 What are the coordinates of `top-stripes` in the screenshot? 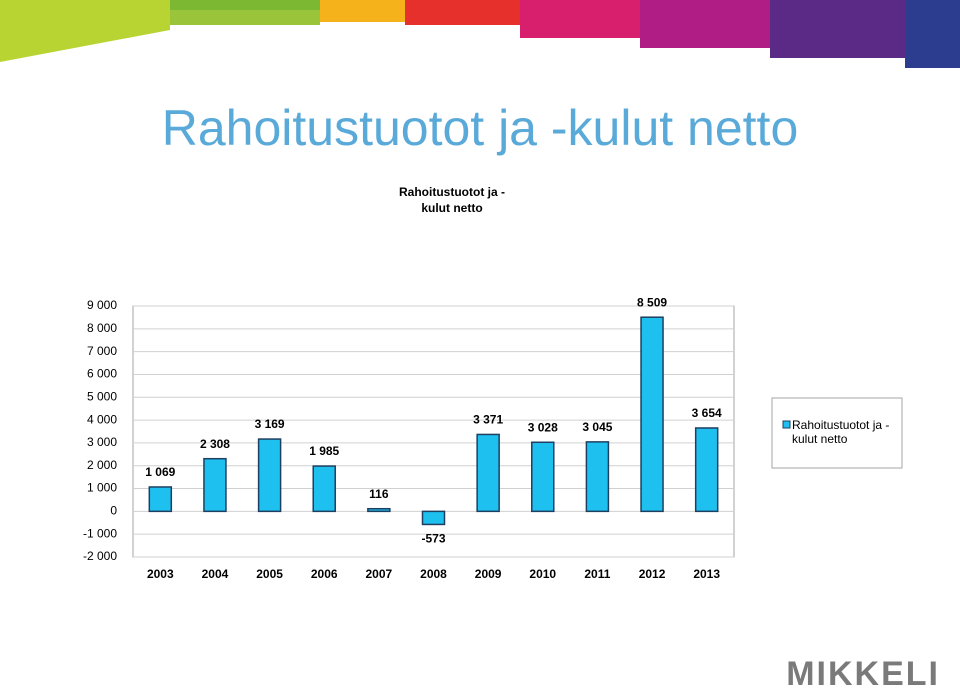 It's located at (480, 34).